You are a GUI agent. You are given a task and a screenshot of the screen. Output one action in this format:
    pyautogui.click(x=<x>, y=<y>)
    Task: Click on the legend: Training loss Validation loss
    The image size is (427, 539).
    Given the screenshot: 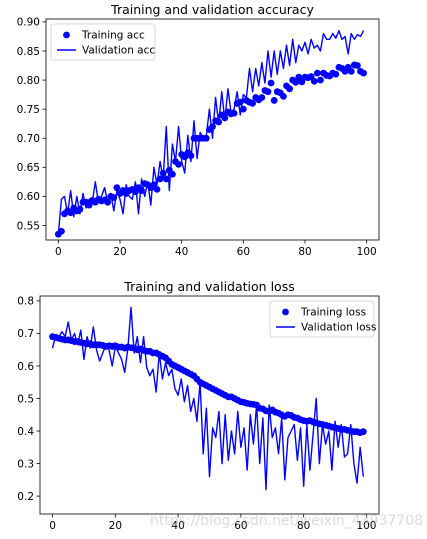 What is the action you would take?
    pyautogui.click(x=322, y=319)
    